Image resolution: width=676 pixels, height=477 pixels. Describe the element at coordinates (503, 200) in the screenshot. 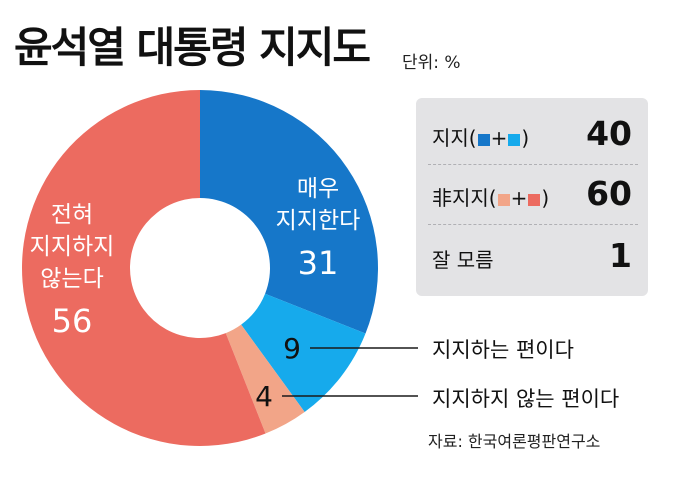

I see `weak-oppose-swatch` at that location.